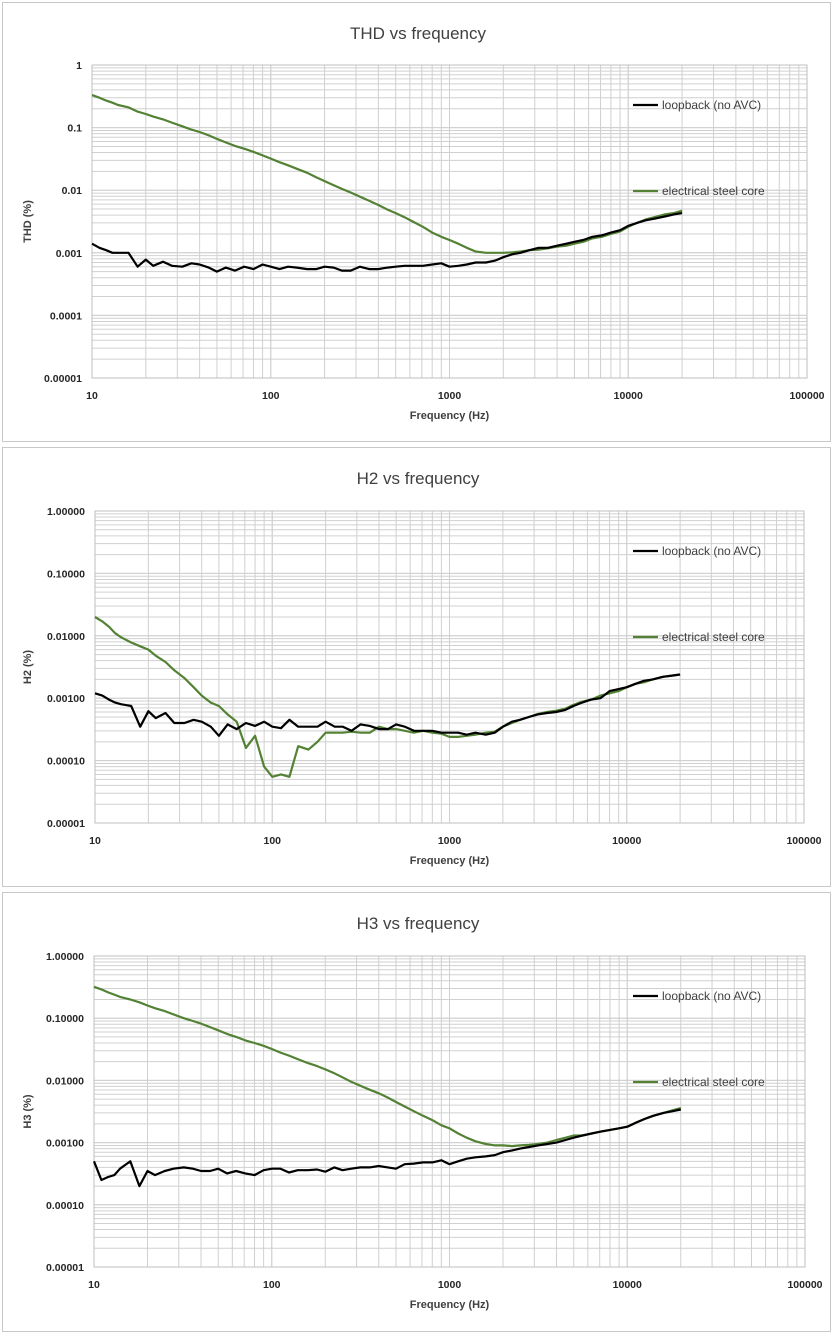  What do you see at coordinates (72, 191) in the screenshot?
I see `y-tick-label: 0.01` at bounding box center [72, 191].